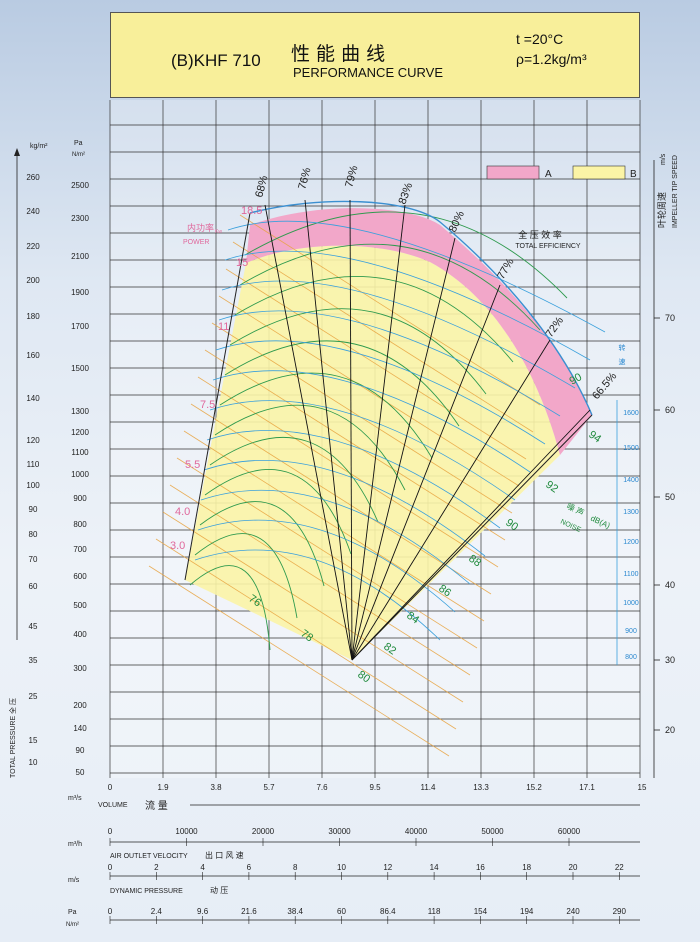  I want to click on volume-tick-label: 7.6, so click(322, 787).